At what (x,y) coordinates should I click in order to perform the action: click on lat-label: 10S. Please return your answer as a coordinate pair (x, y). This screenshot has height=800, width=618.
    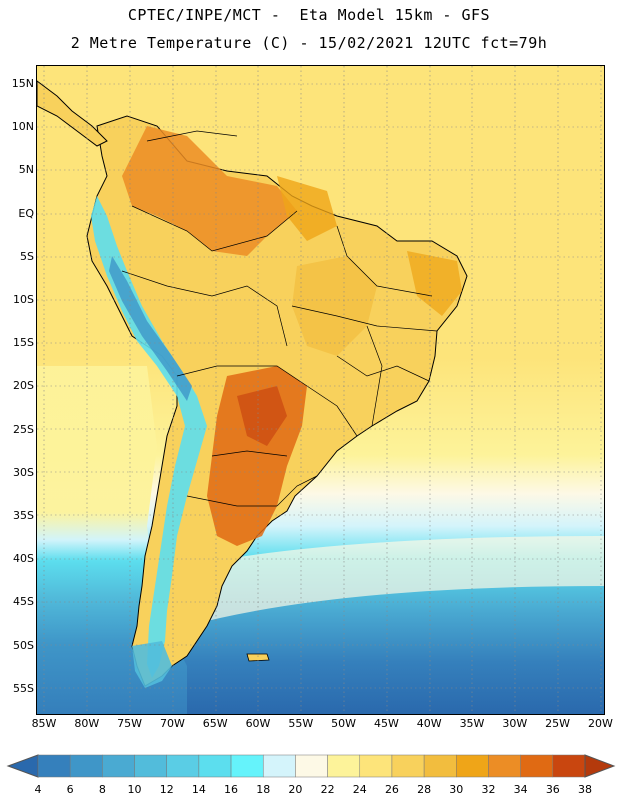
    Looking at the image, I should click on (23, 299).